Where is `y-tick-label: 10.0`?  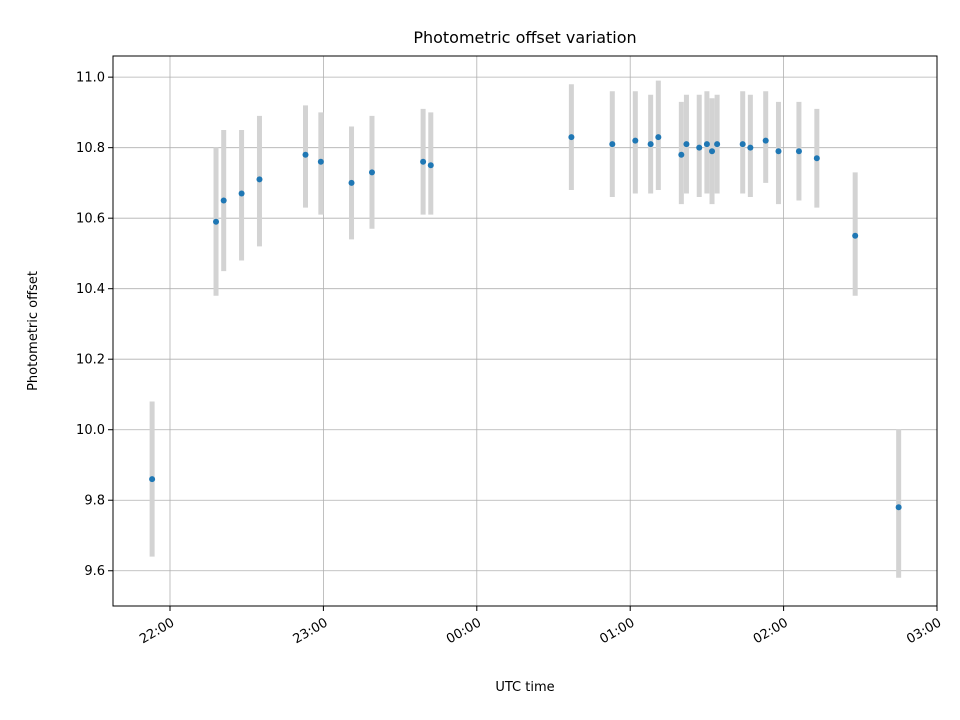
y-tick-label: 10.0 is located at coordinates (90, 430).